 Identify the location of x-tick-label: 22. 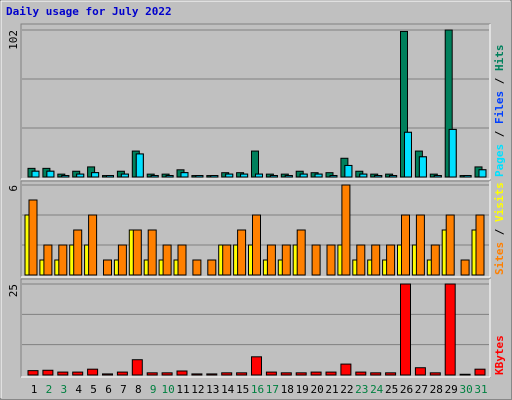
(346, 389).